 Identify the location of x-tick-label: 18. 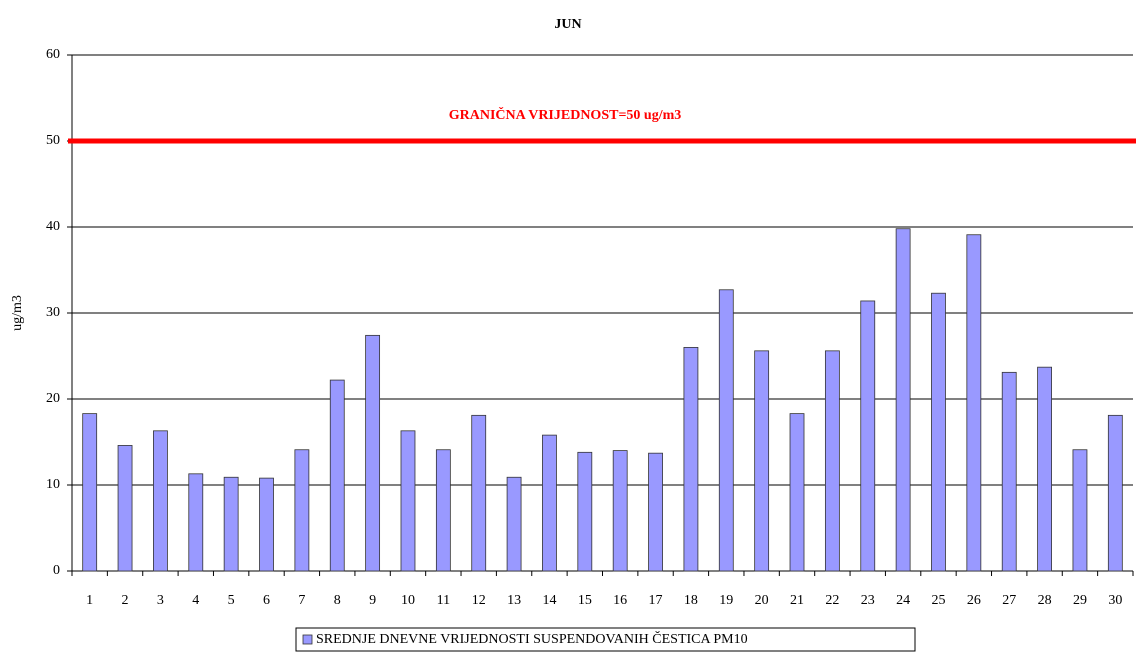
(691, 600).